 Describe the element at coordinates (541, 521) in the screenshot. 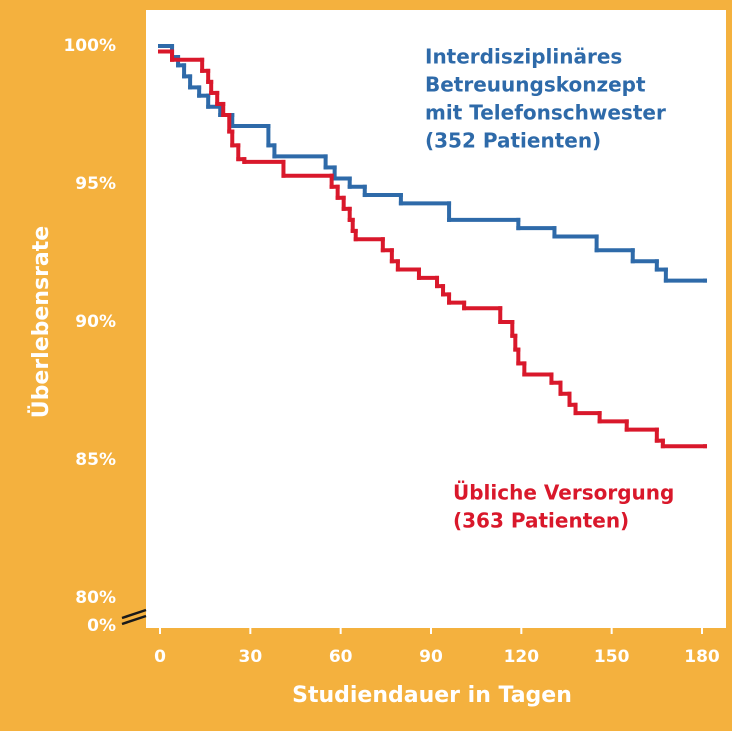

I see `series-label: (363 Patienten)` at that location.